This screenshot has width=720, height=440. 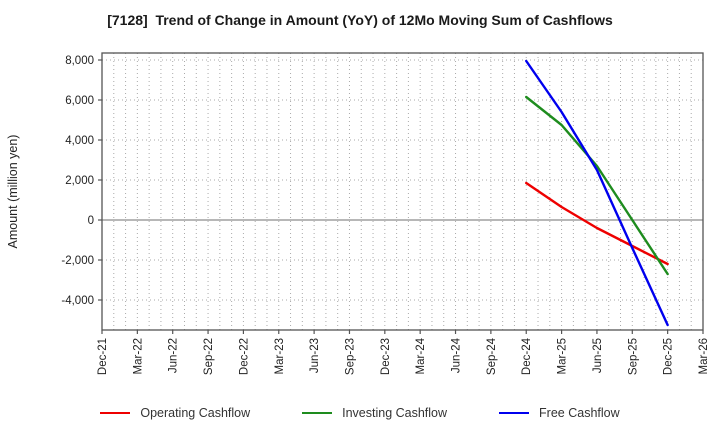 What do you see at coordinates (195, 413) in the screenshot?
I see `legend-label-operating-cashflow: Operating Cashflow` at bounding box center [195, 413].